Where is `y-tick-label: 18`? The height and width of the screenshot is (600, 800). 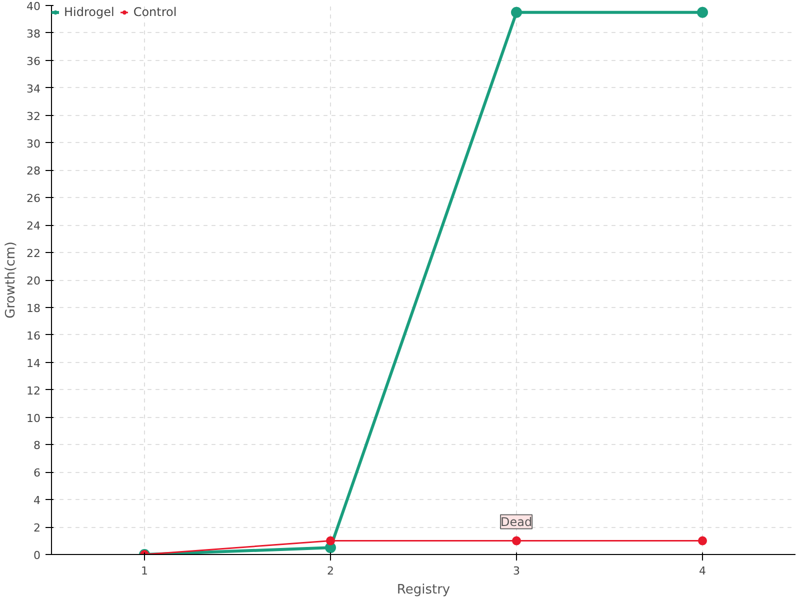
y-tick-label: 18 is located at coordinates (33, 308).